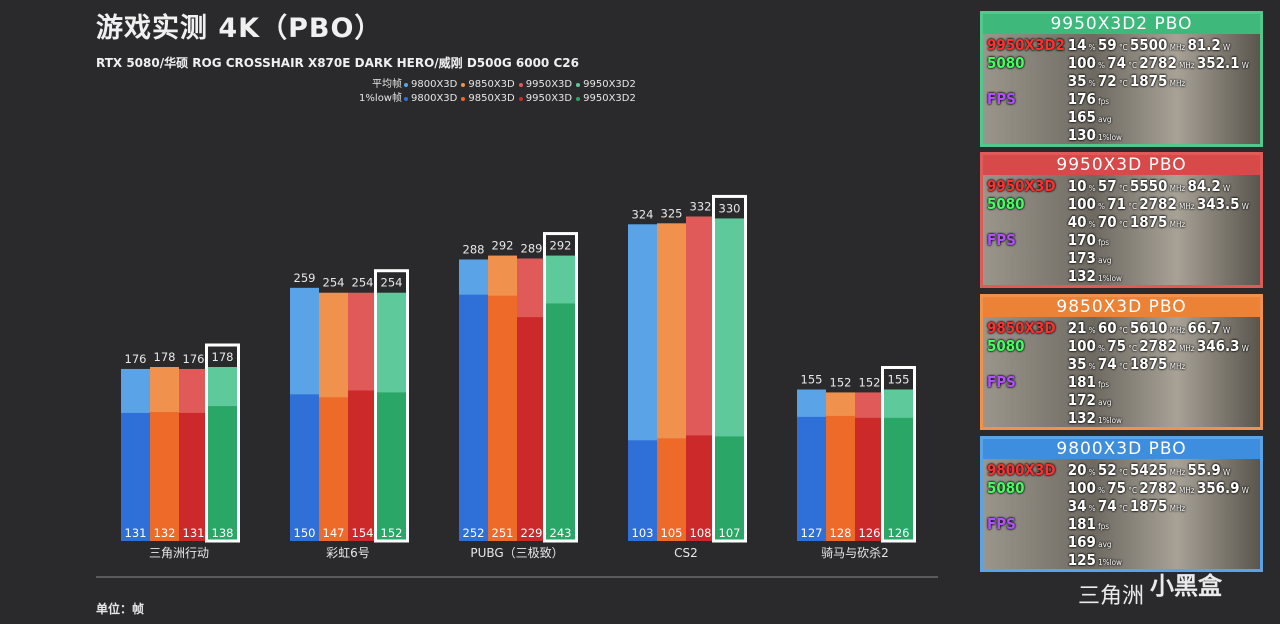 The image size is (1280, 624). I want to click on fps-label: FPS, so click(1001, 240).